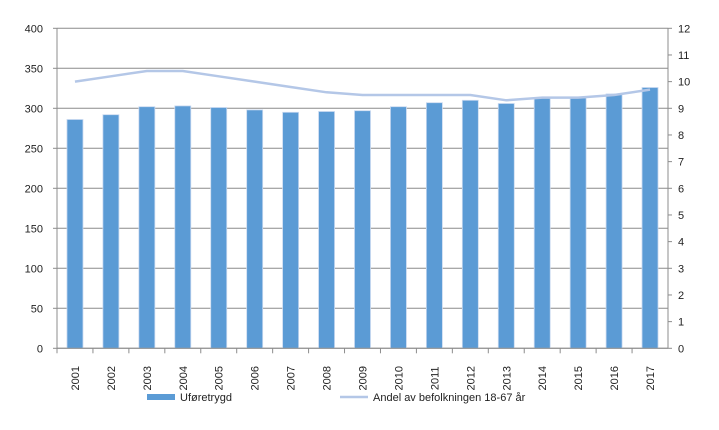 This screenshot has width=719, height=430. Describe the element at coordinates (34, 29) in the screenshot. I see `left-tick-label: 400` at that location.